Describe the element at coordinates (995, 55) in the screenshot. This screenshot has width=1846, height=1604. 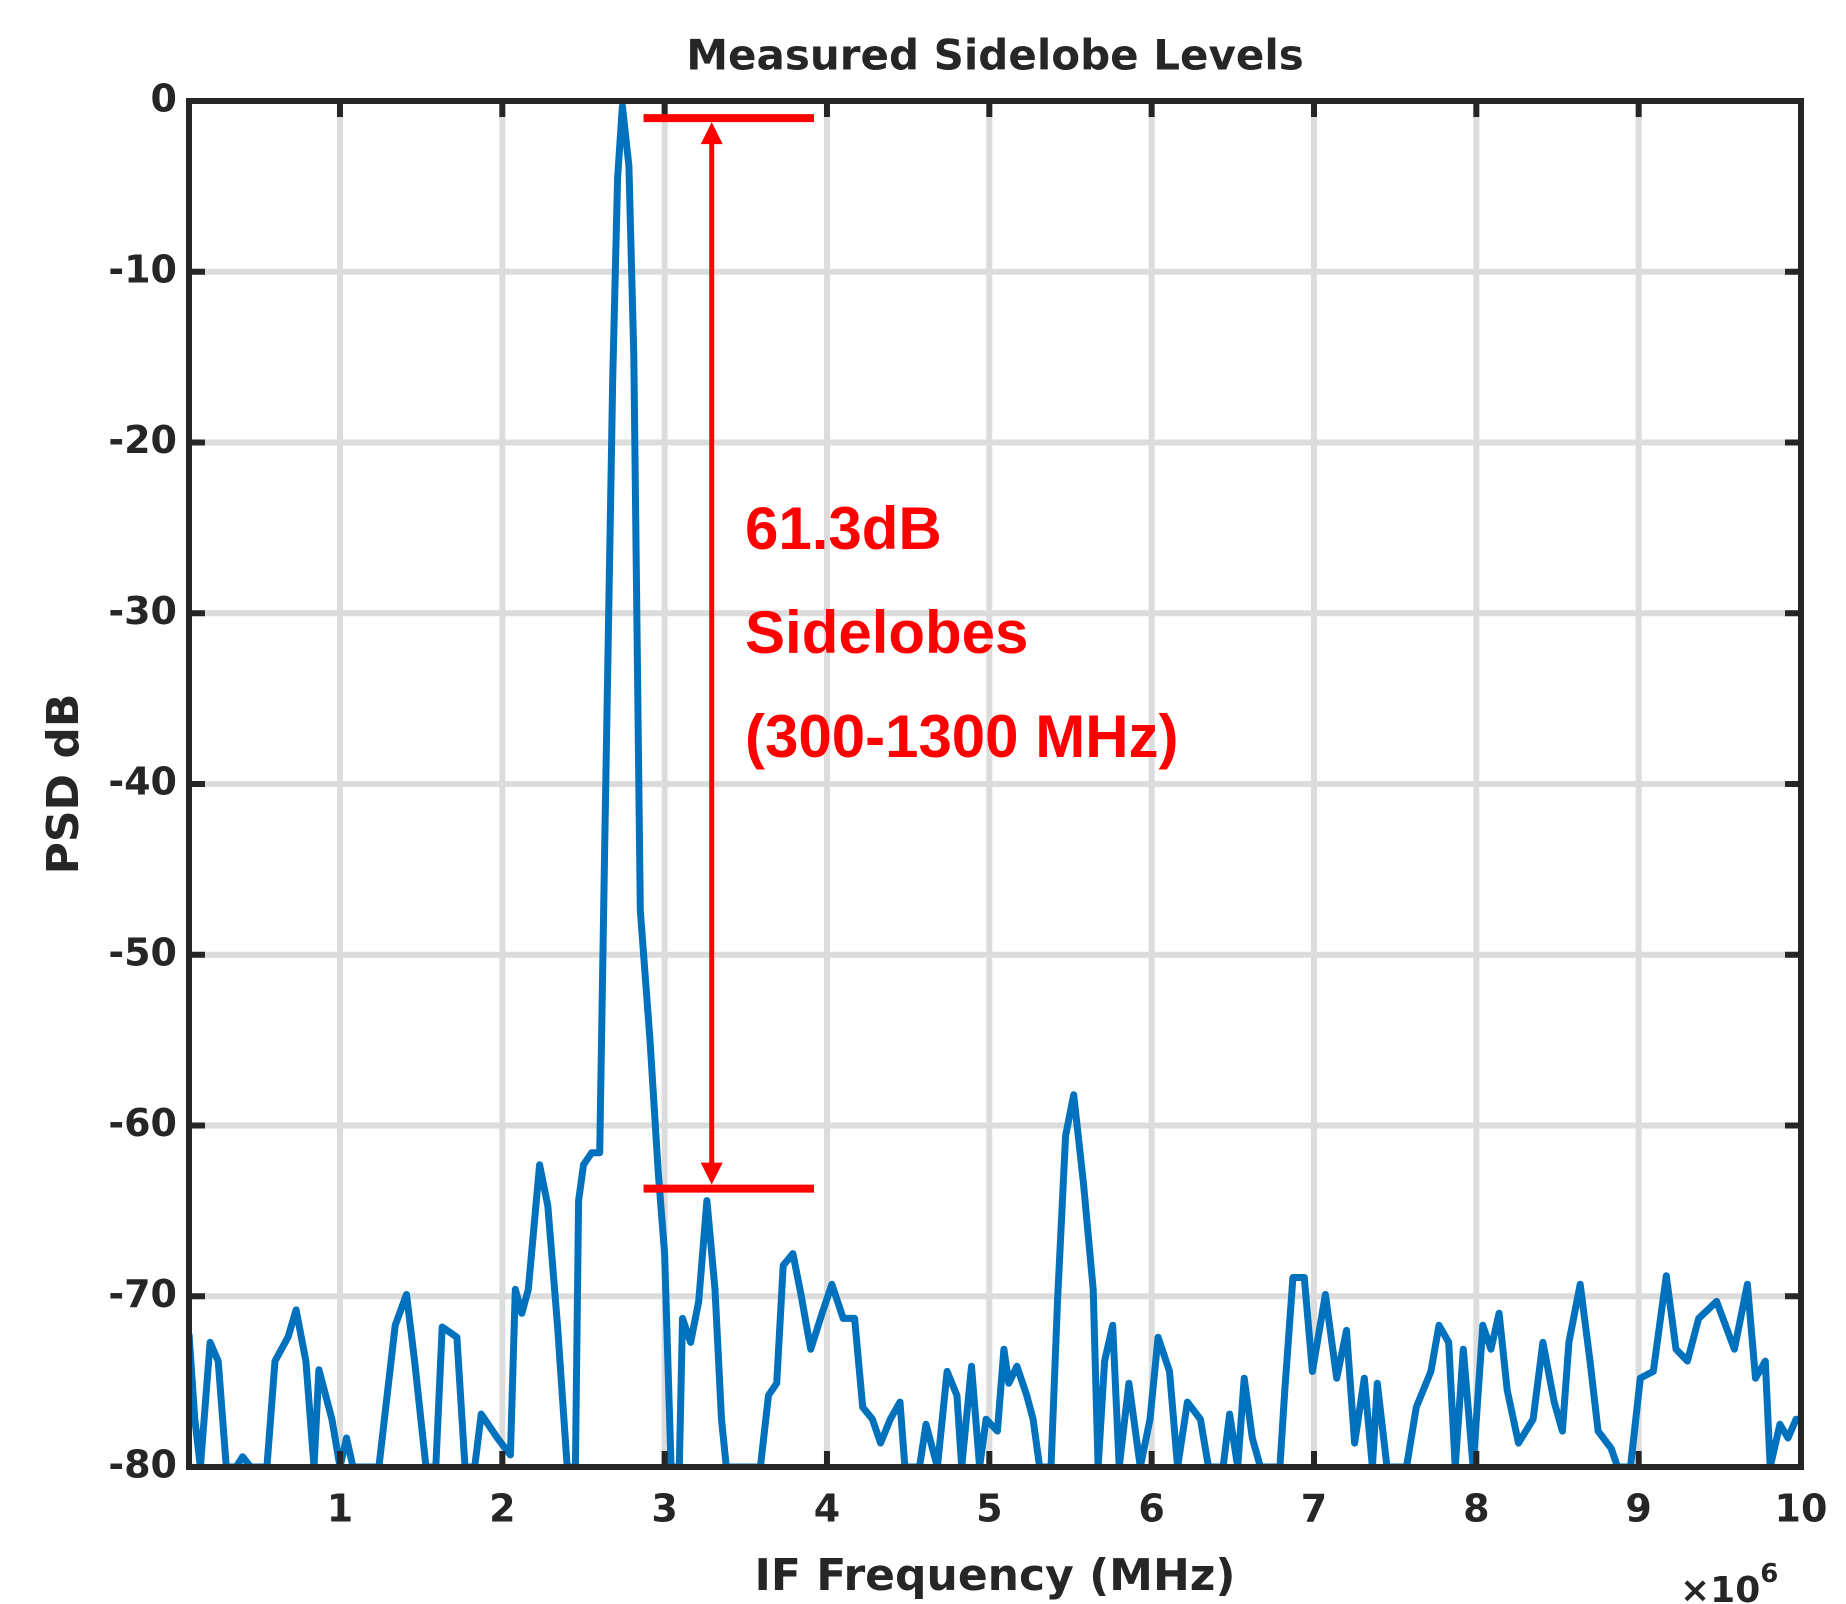
I see `chart-title: Measured Sidelobe Levels` at that location.